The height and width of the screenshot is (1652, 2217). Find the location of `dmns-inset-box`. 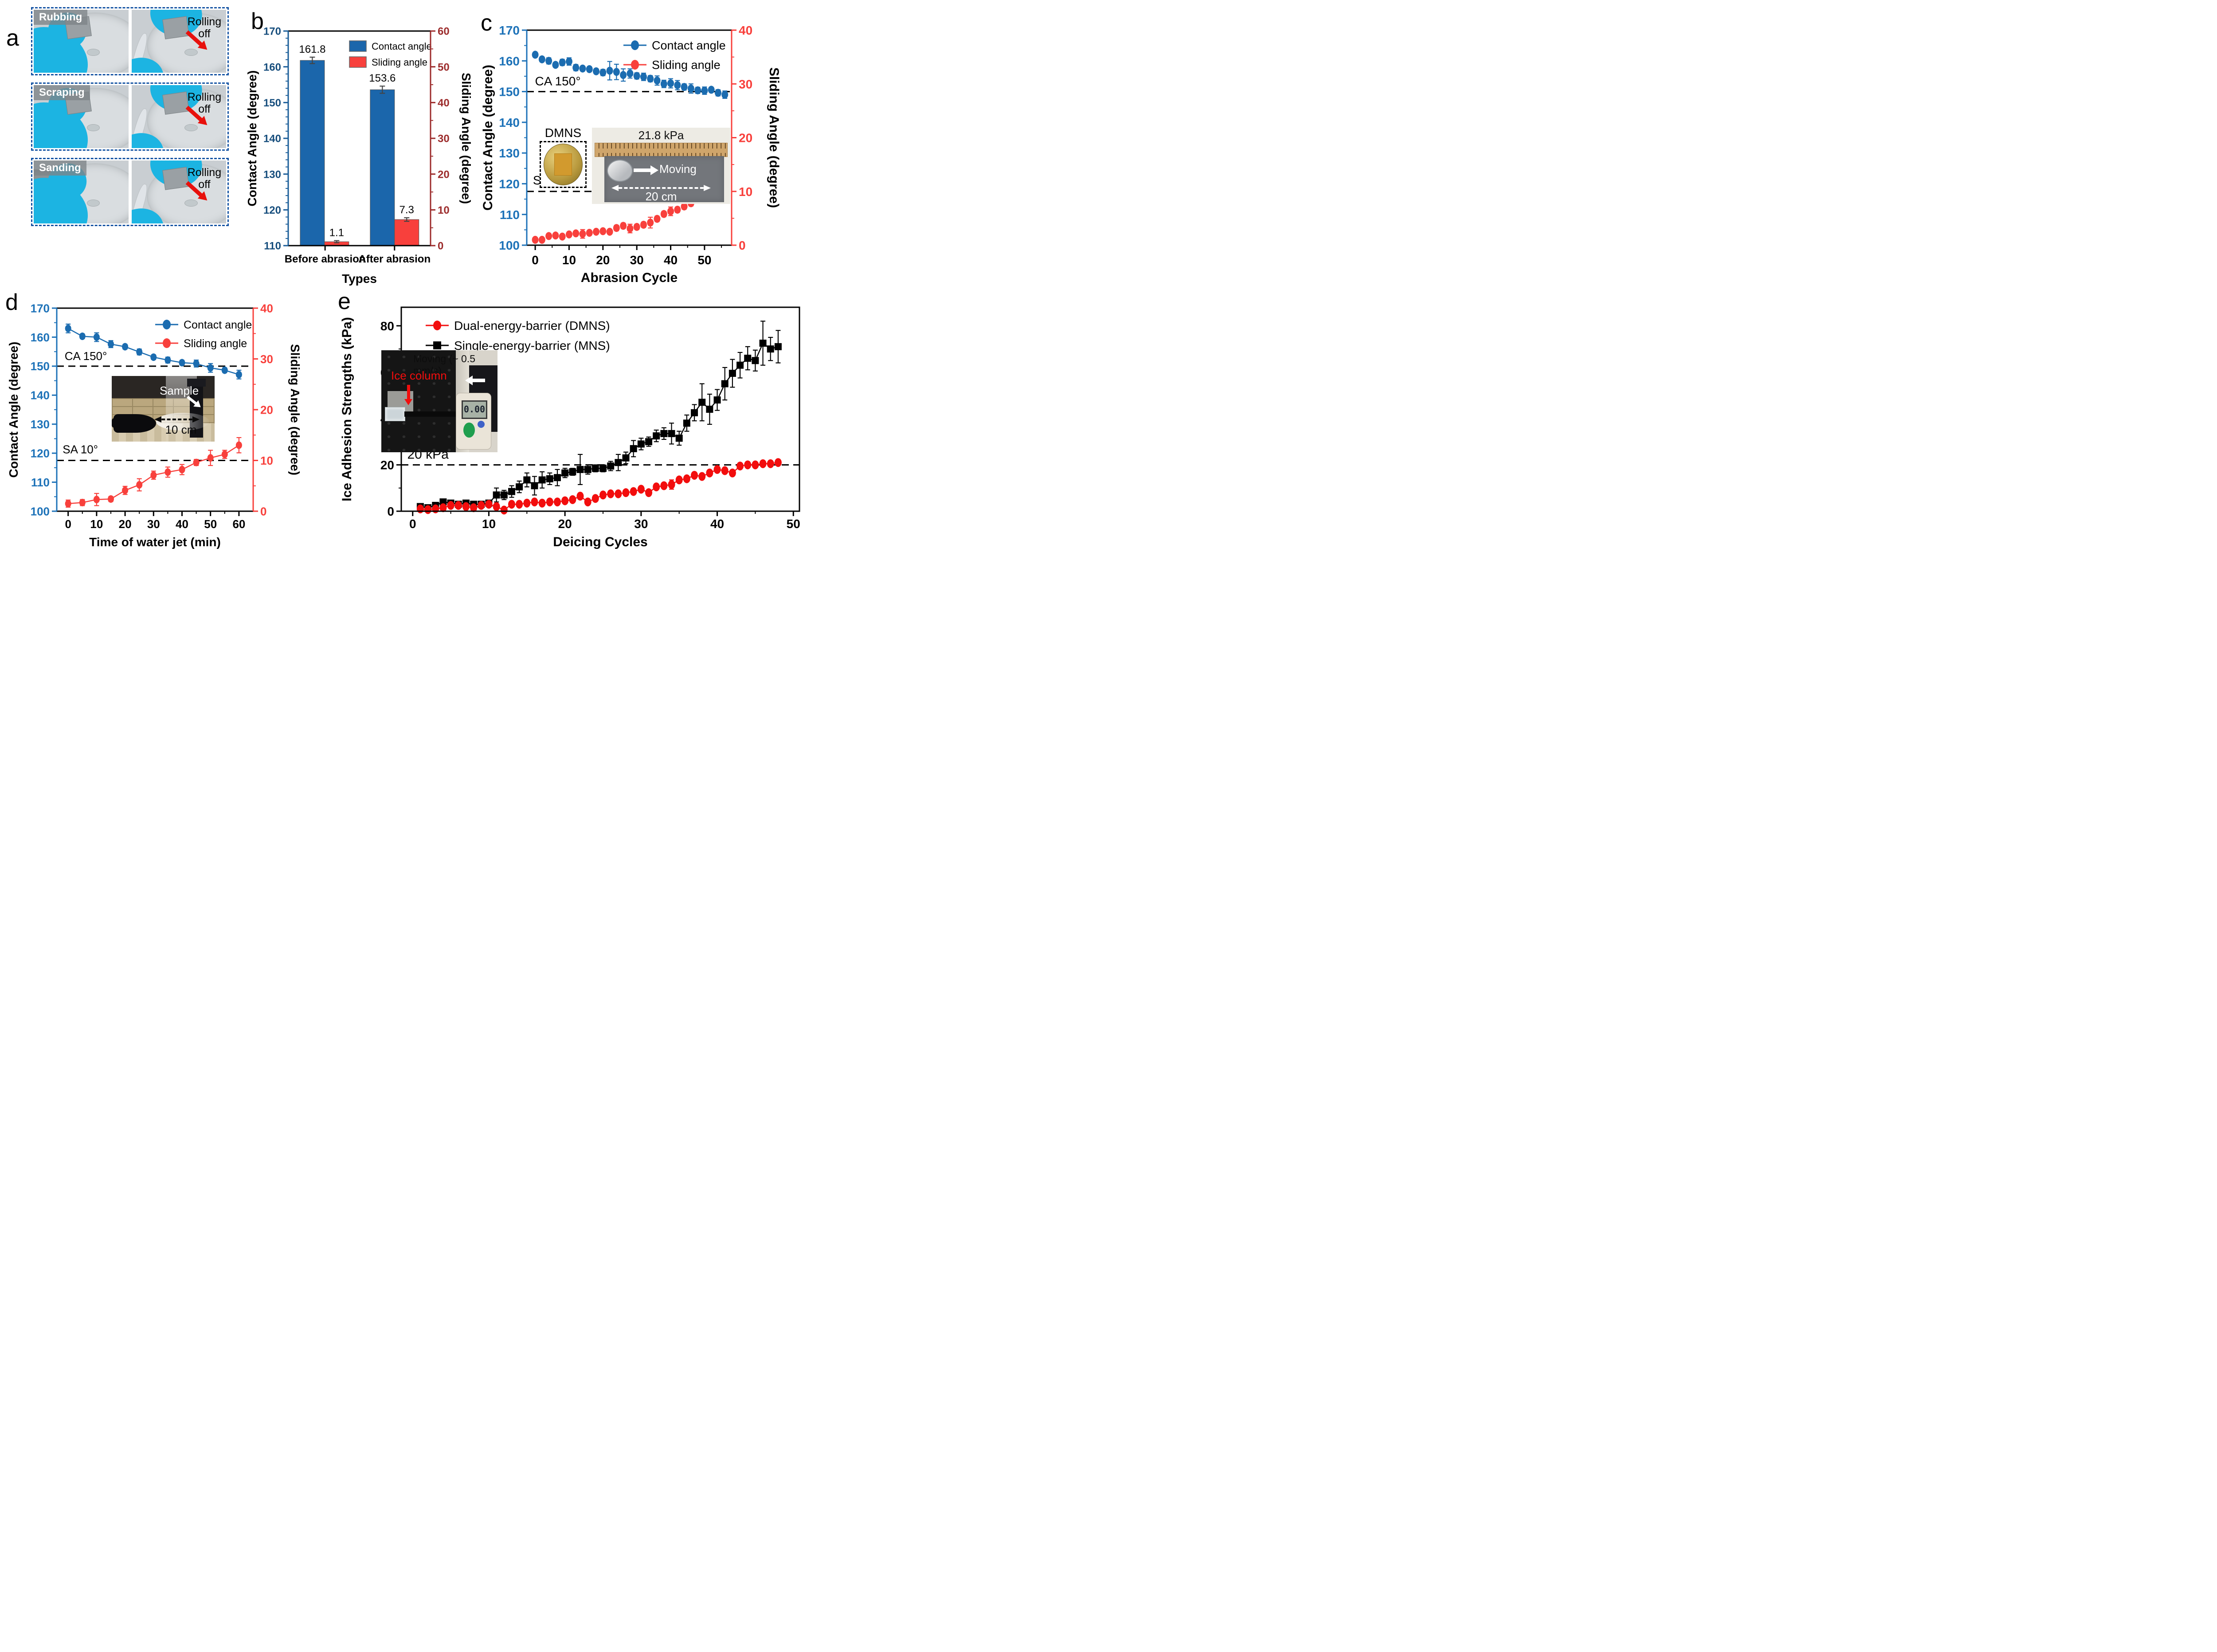

dmns-inset-box is located at coordinates (563, 164).